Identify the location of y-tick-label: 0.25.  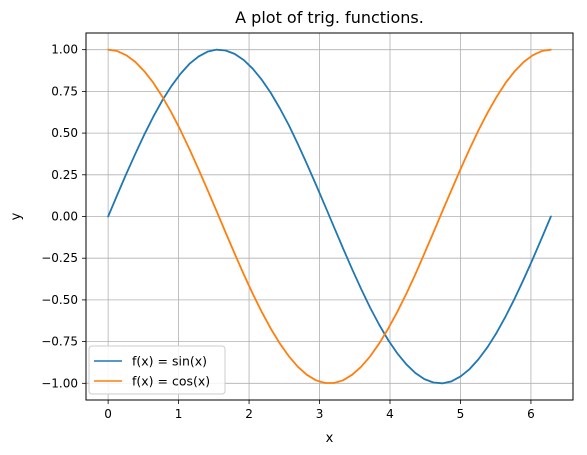
(64, 175).